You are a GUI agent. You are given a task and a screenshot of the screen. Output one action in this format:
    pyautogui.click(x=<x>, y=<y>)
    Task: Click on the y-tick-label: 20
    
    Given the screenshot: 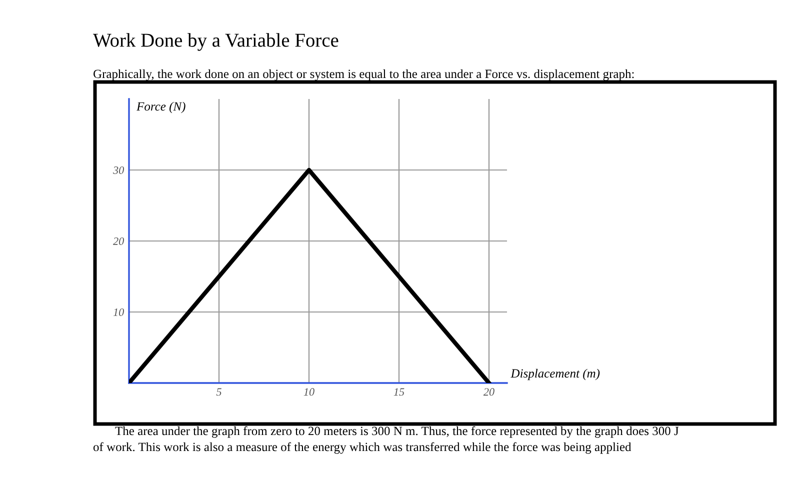 What is the action you would take?
    pyautogui.click(x=118, y=241)
    